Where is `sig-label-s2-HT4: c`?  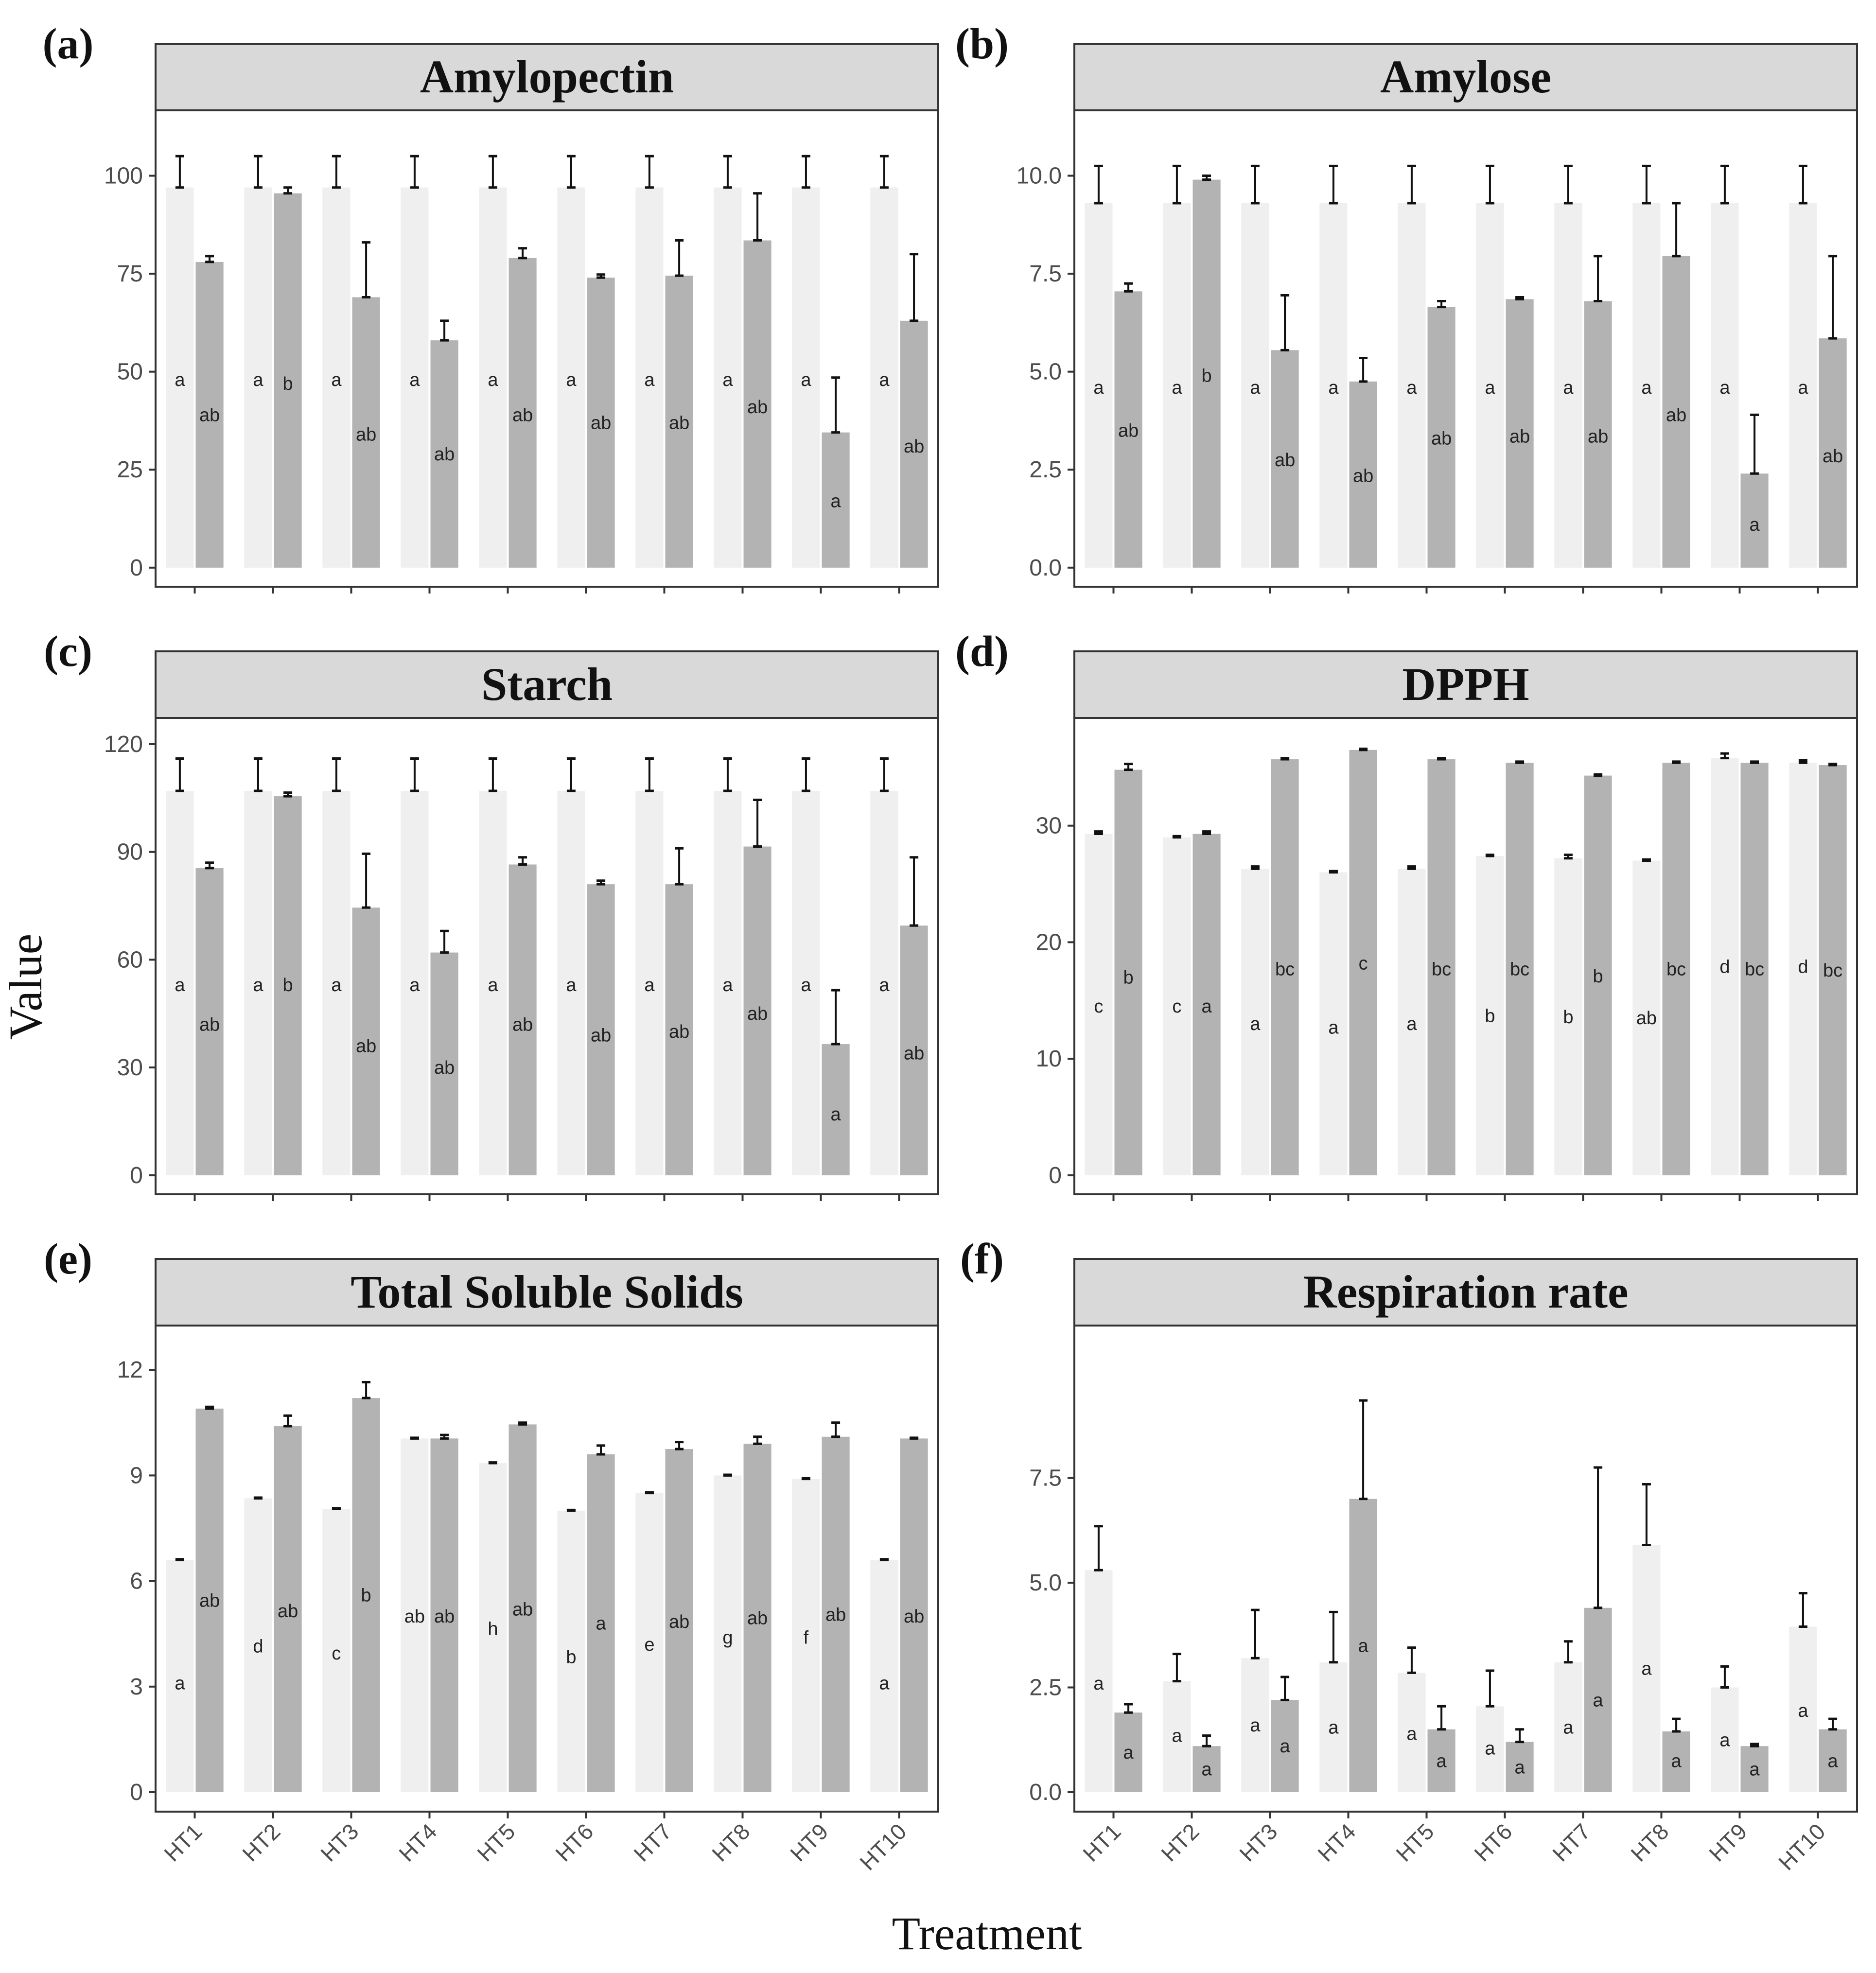 sig-label-s2-HT4: c is located at coordinates (1364, 964).